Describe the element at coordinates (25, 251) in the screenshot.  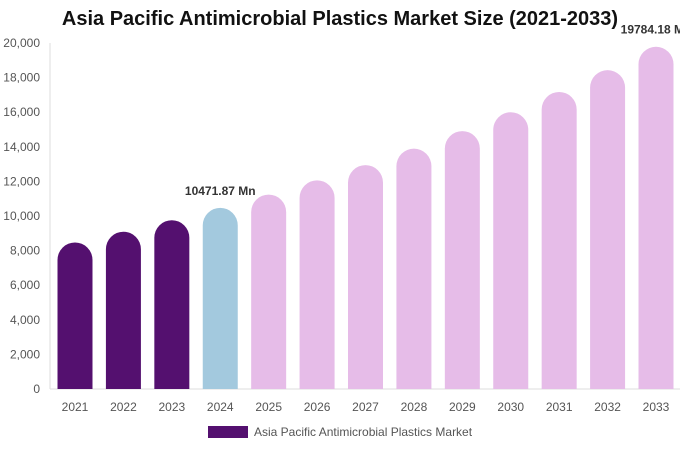
I see `y-tick-label: 8,000` at that location.